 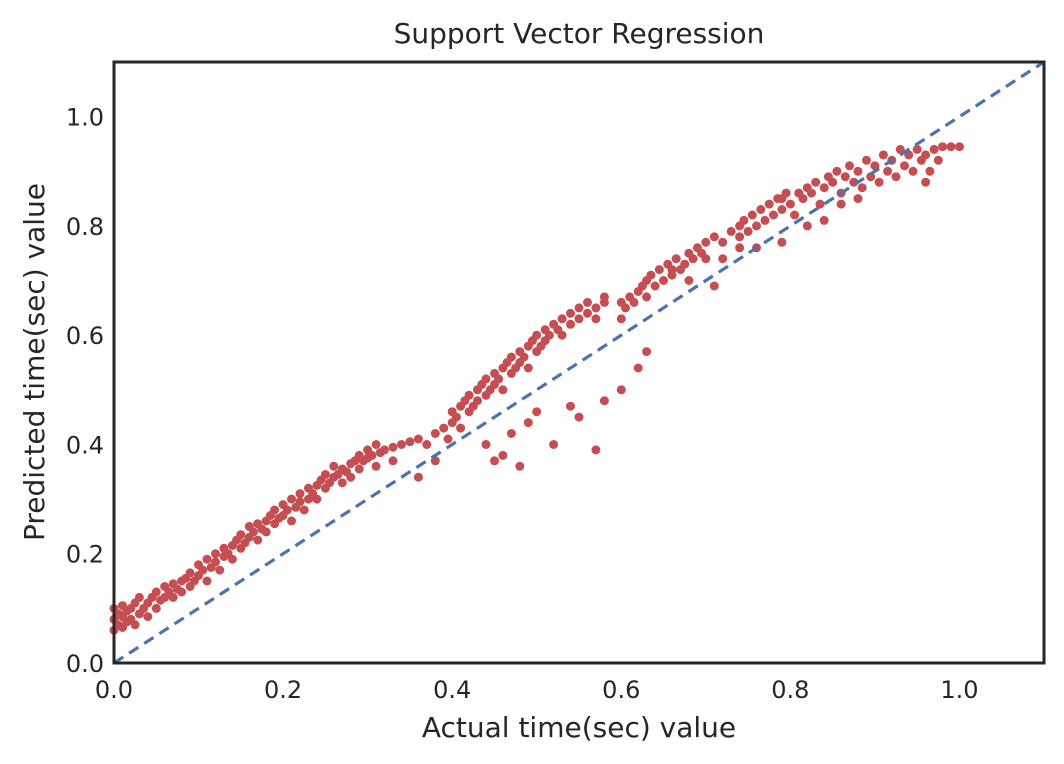 I want to click on y-tick-label: 0.6, so click(x=85, y=336).